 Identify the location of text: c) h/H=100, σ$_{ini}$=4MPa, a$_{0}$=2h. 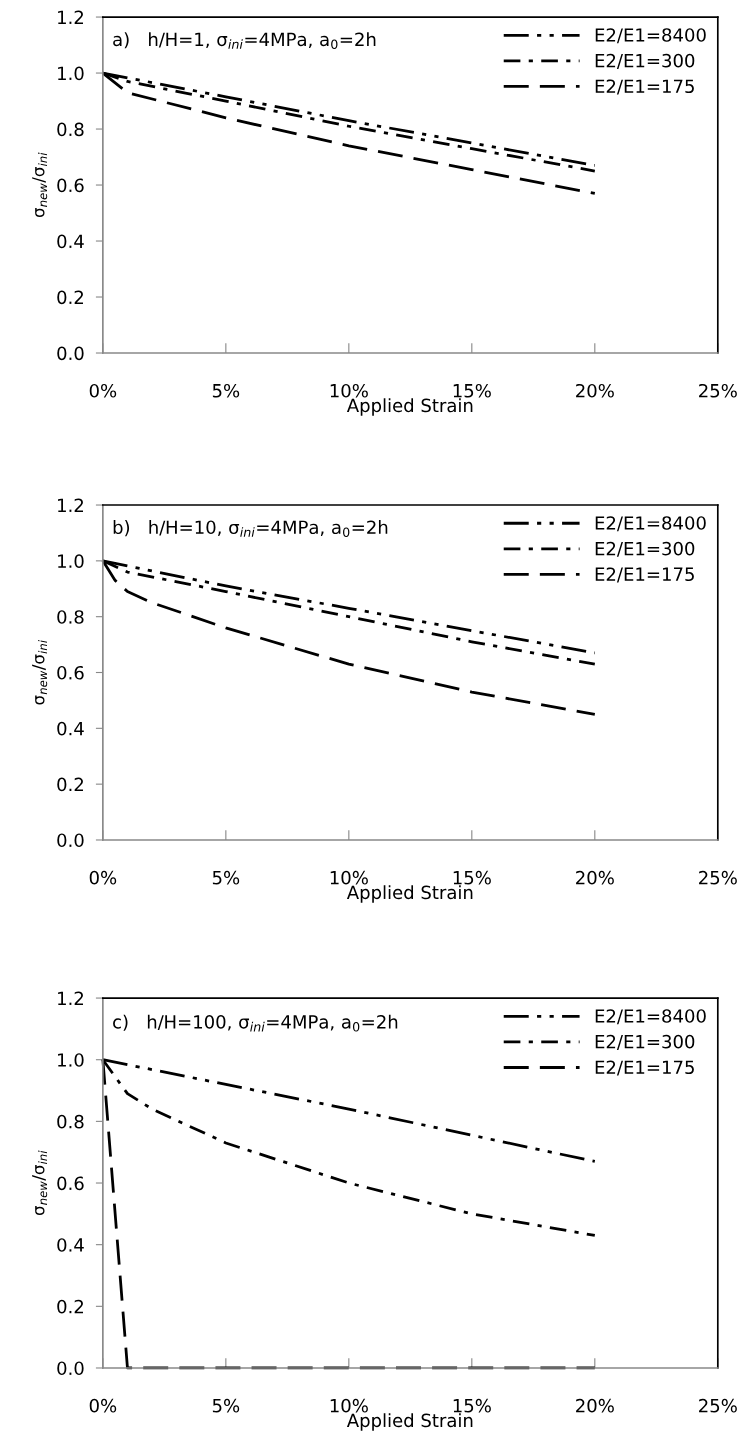
(255, 1023).